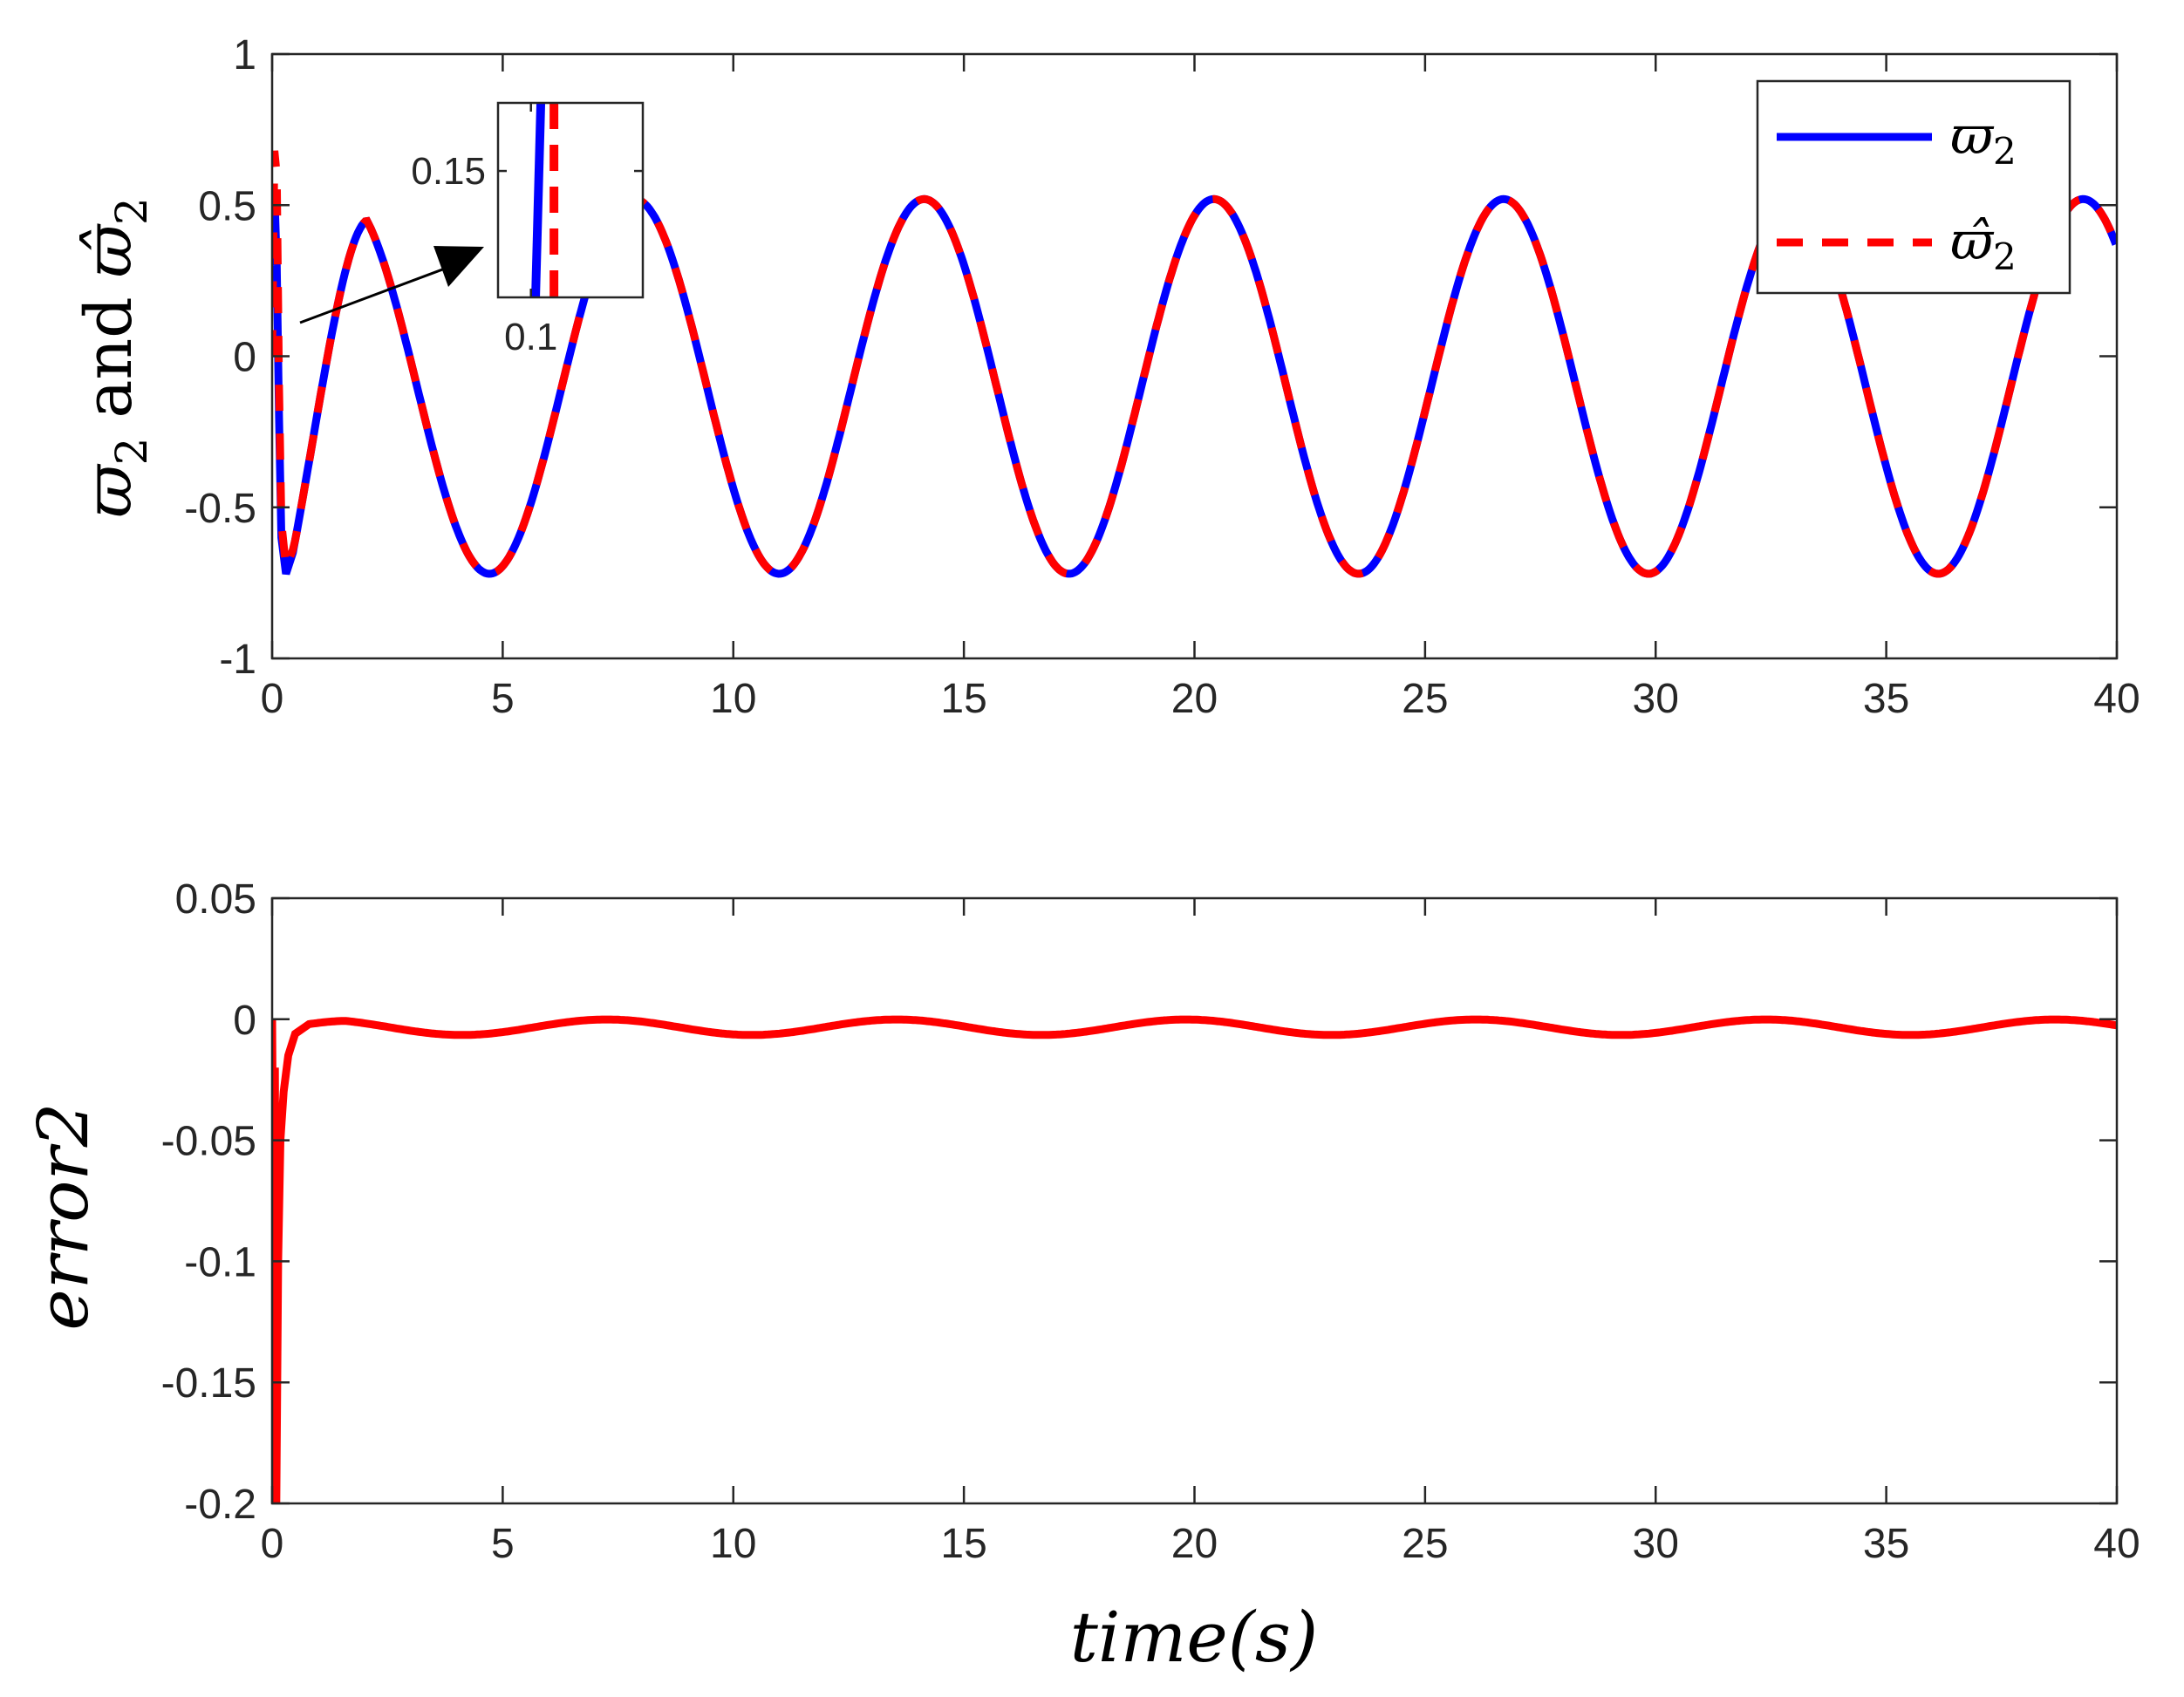 This screenshot has width=2184, height=1697. I want to click on legend-omega2-subscript: 2, so click(2005, 151).